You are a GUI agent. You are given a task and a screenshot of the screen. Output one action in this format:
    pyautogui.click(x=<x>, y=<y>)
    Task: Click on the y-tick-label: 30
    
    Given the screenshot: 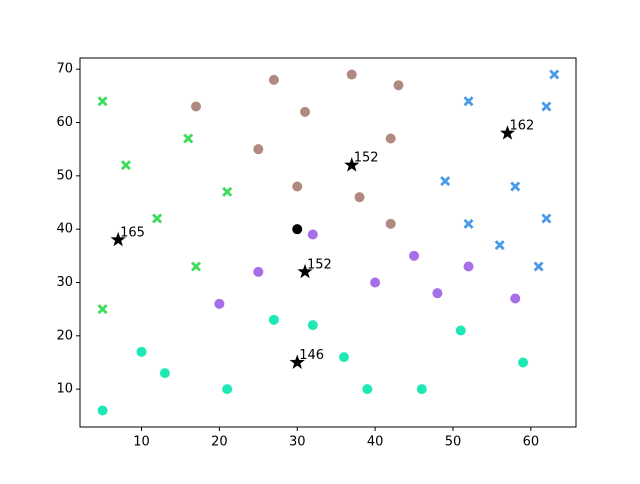 What is the action you would take?
    pyautogui.click(x=64, y=282)
    